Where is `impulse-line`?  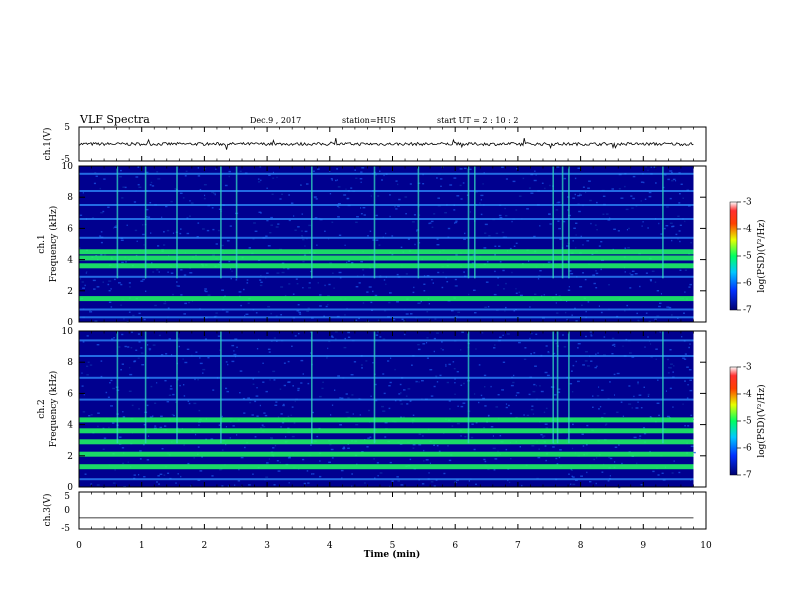 impulse-line is located at coordinates (418, 222).